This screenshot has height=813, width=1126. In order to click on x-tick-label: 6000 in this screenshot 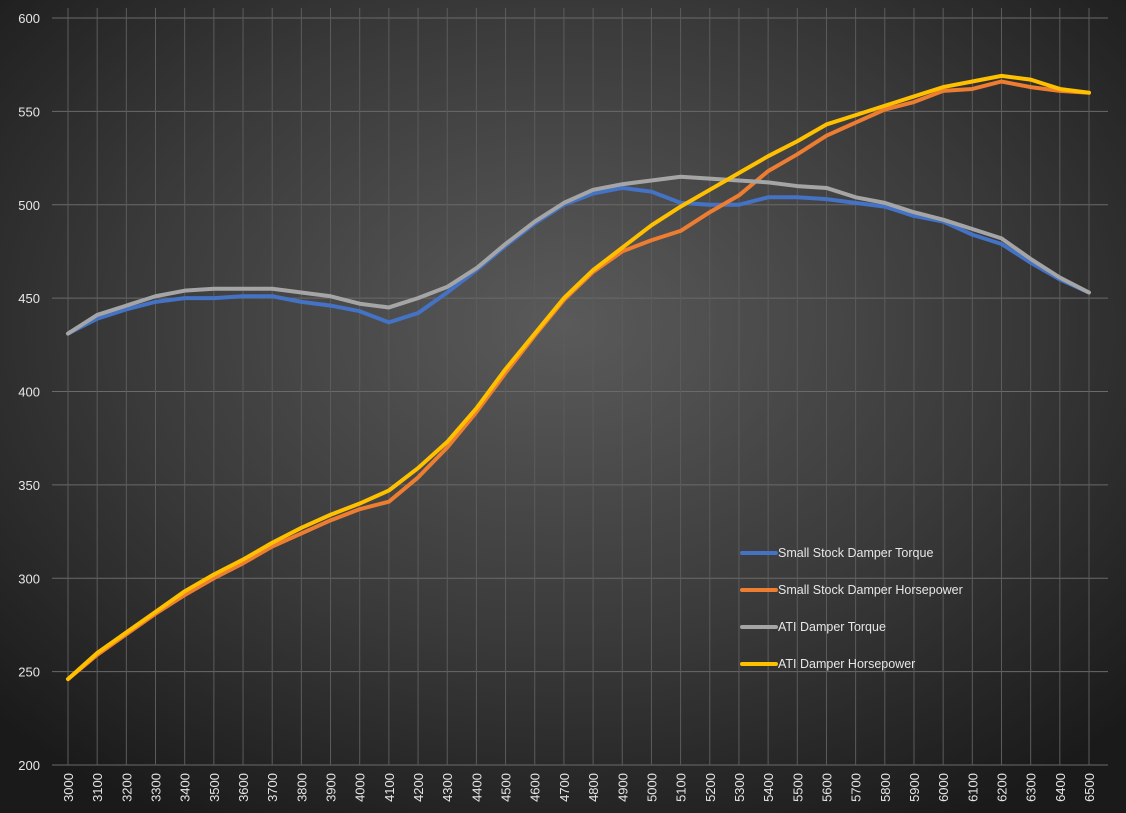, I will do `click(943, 787)`.